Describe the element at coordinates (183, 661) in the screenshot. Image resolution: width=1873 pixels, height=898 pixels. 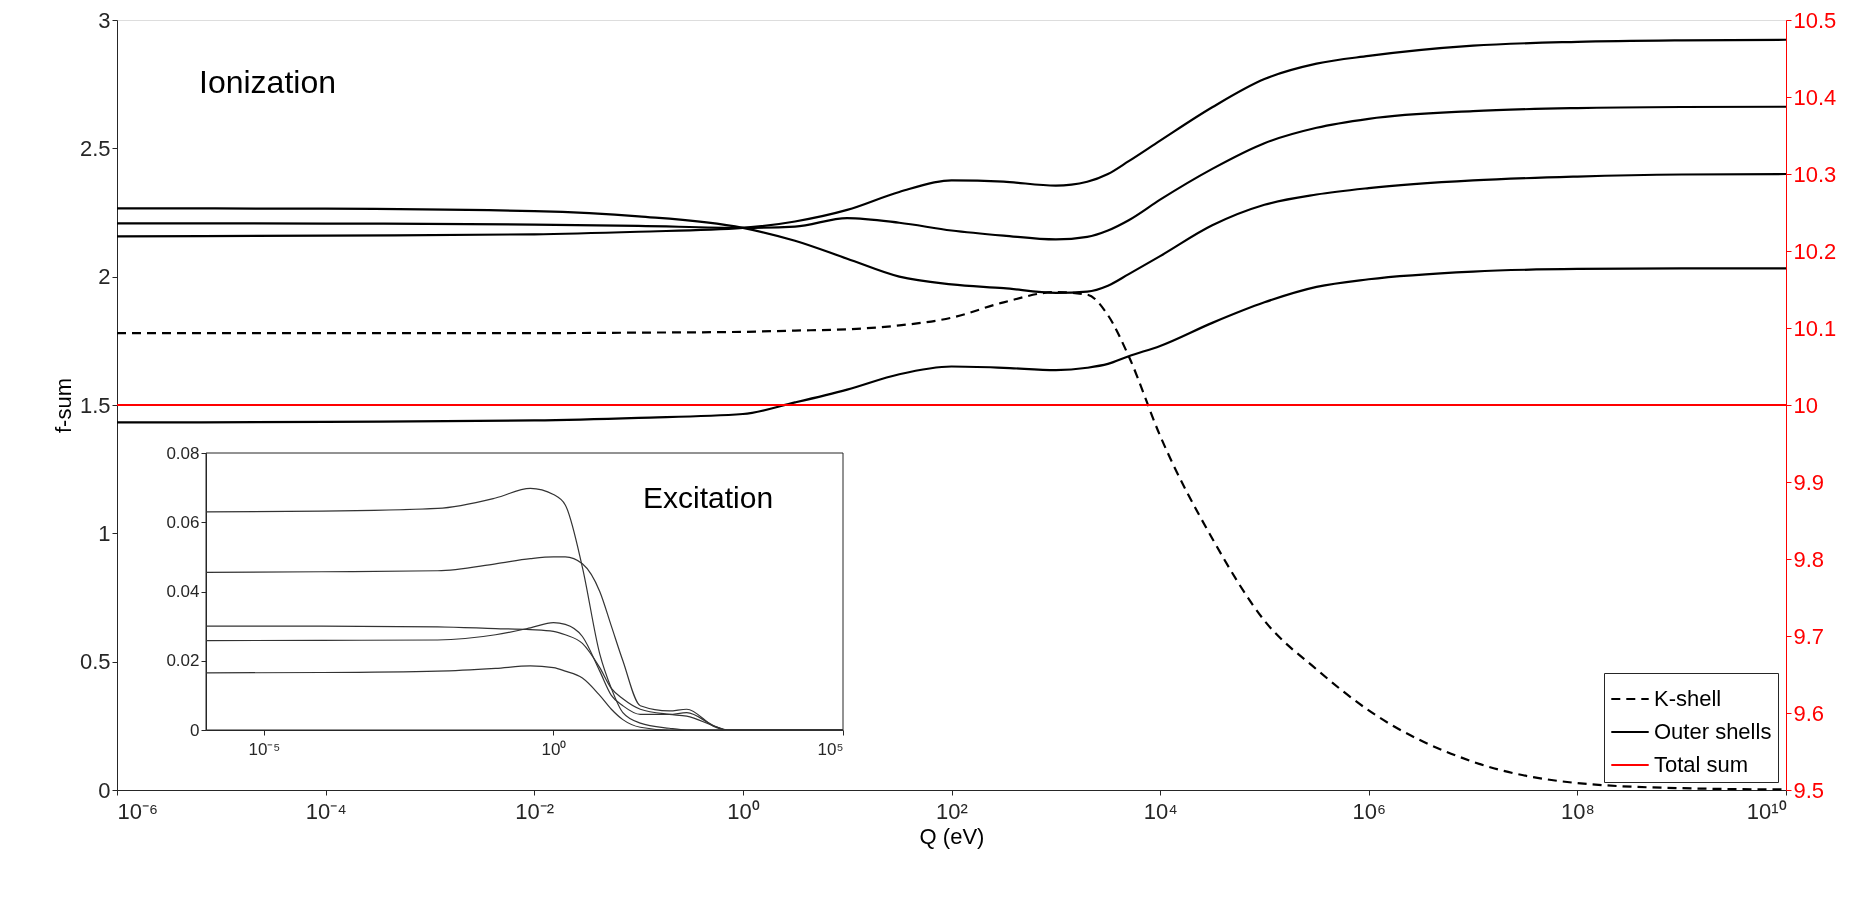
I see `y-tick-label: 0.02` at that location.